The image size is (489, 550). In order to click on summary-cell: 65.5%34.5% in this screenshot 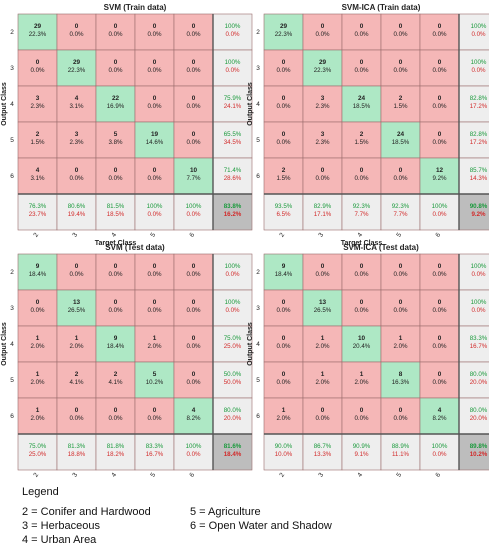, I will do `click(232, 140)`.